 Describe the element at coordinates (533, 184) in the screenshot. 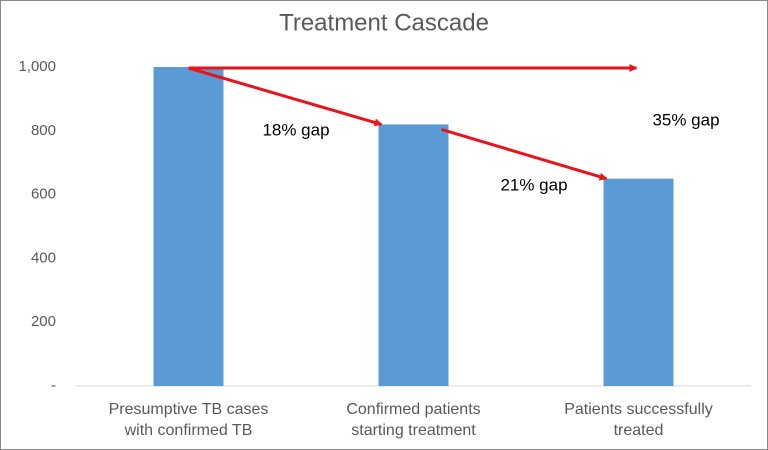

I see `annotation: 21% gap` at that location.